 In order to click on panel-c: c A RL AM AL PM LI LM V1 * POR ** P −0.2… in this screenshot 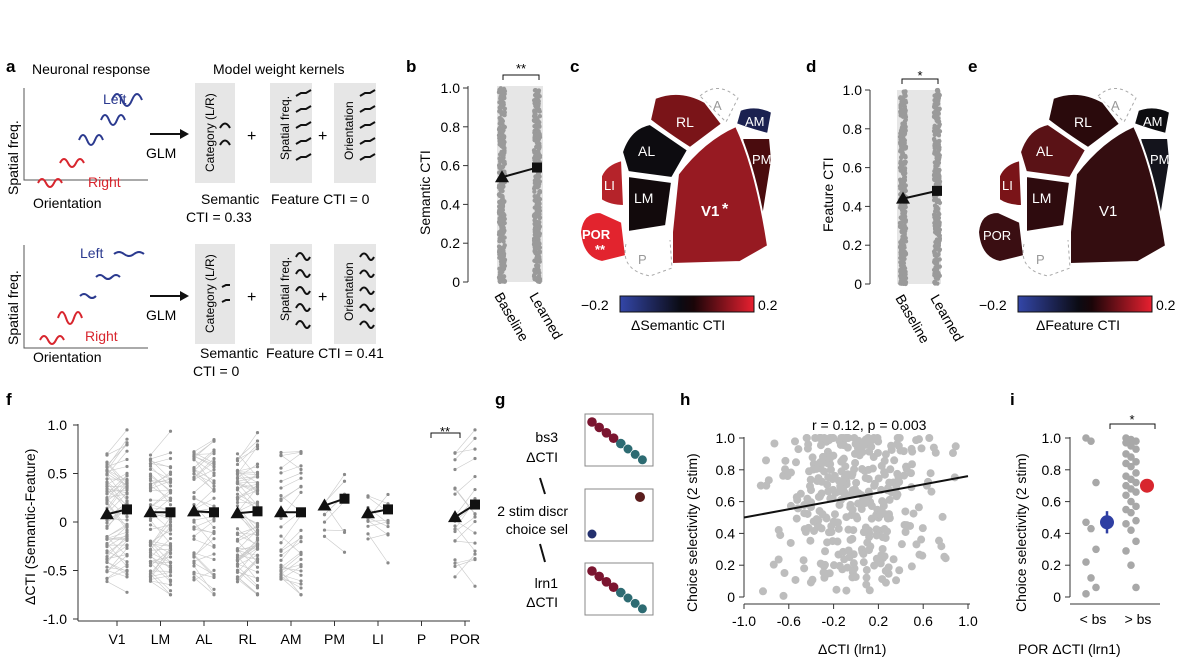, I will do `click(674, 195)`.